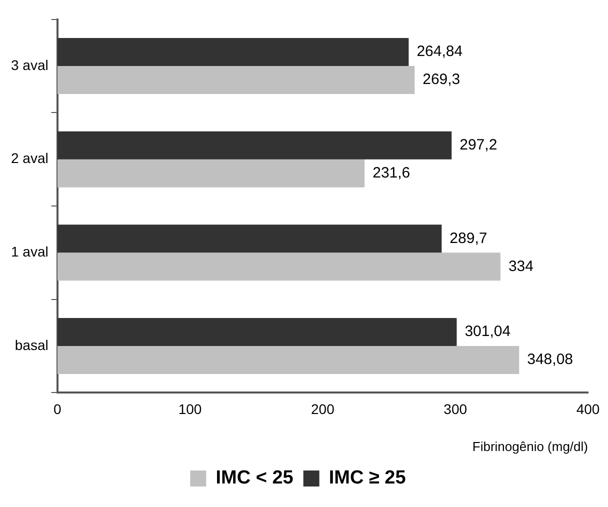  What do you see at coordinates (487, 331) in the screenshot?
I see `data-label: 301,04` at bounding box center [487, 331].